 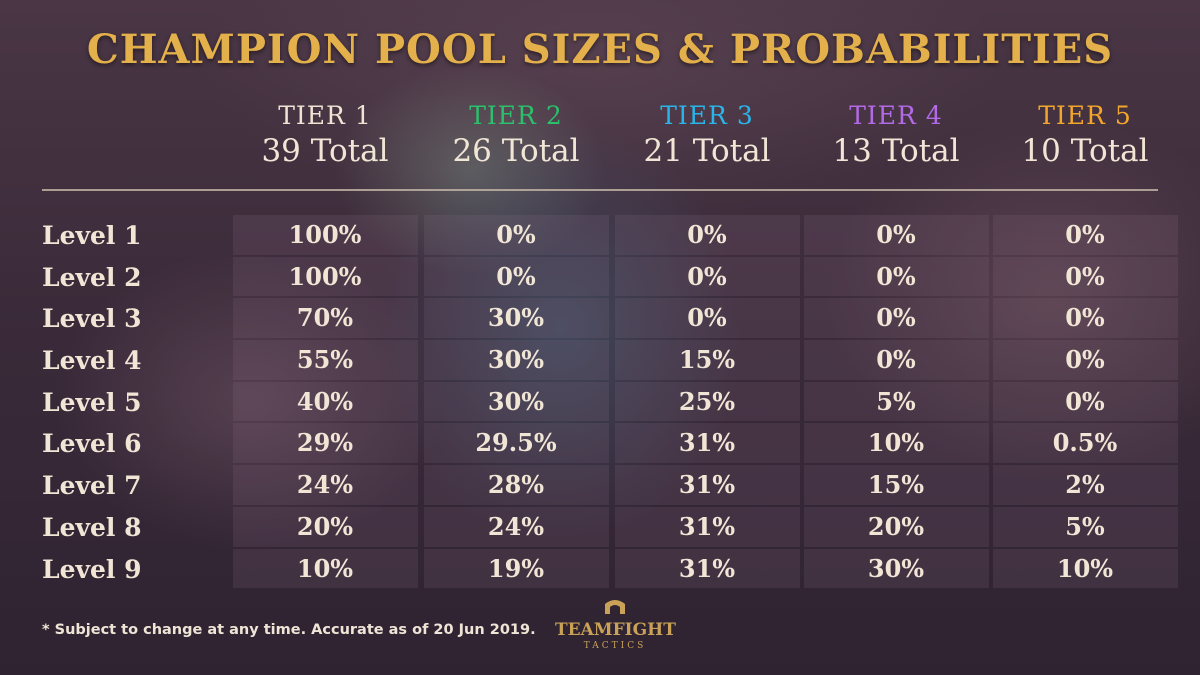 What do you see at coordinates (707, 115) in the screenshot?
I see `tier-name: TIER 3` at bounding box center [707, 115].